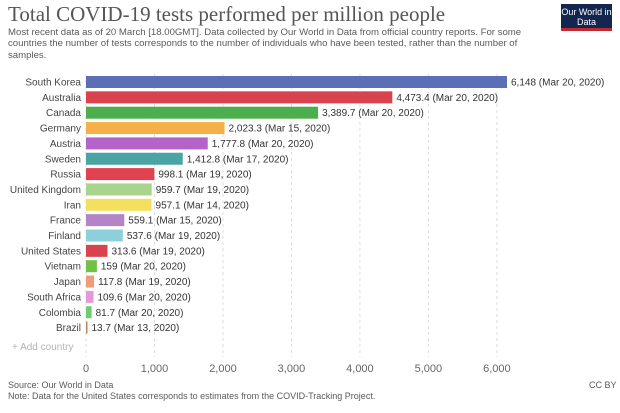 This screenshot has width=620, height=413. Describe the element at coordinates (86, 369) in the screenshot. I see `x-tick-label: 0` at that location.